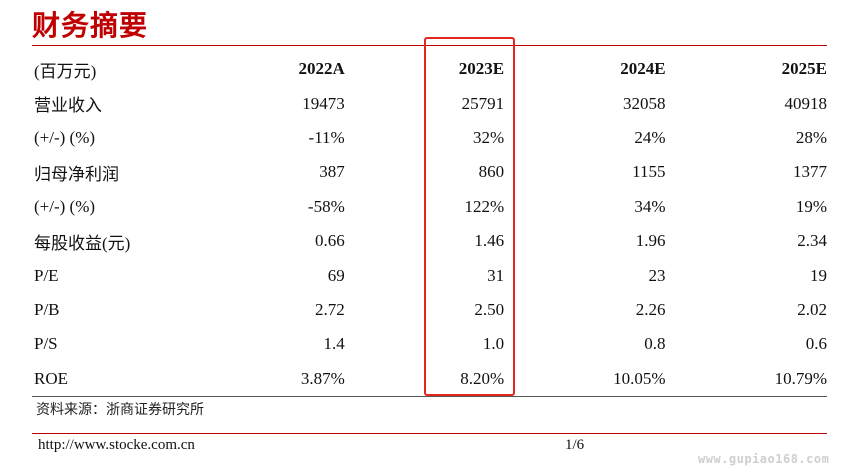 This screenshot has height=472, width=841. Describe the element at coordinates (326, 206) in the screenshot. I see `cell-2022a: -58%` at that location.